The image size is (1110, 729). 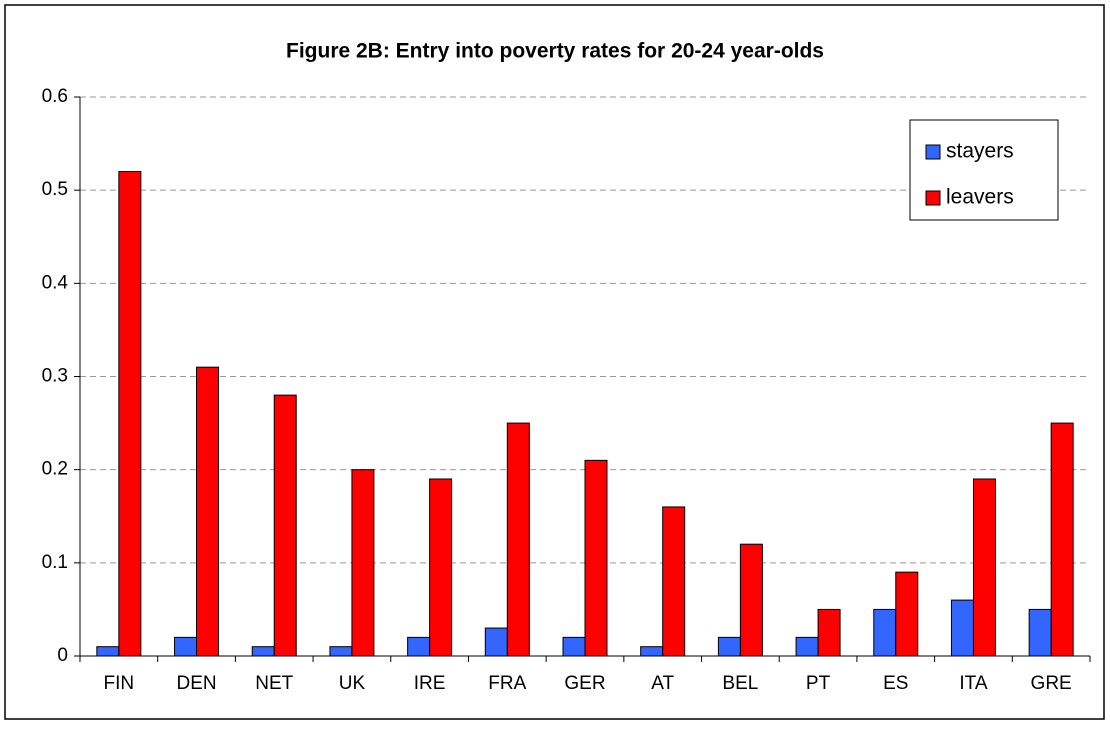 I want to click on y-tick-label: 0.5, so click(x=55, y=189).